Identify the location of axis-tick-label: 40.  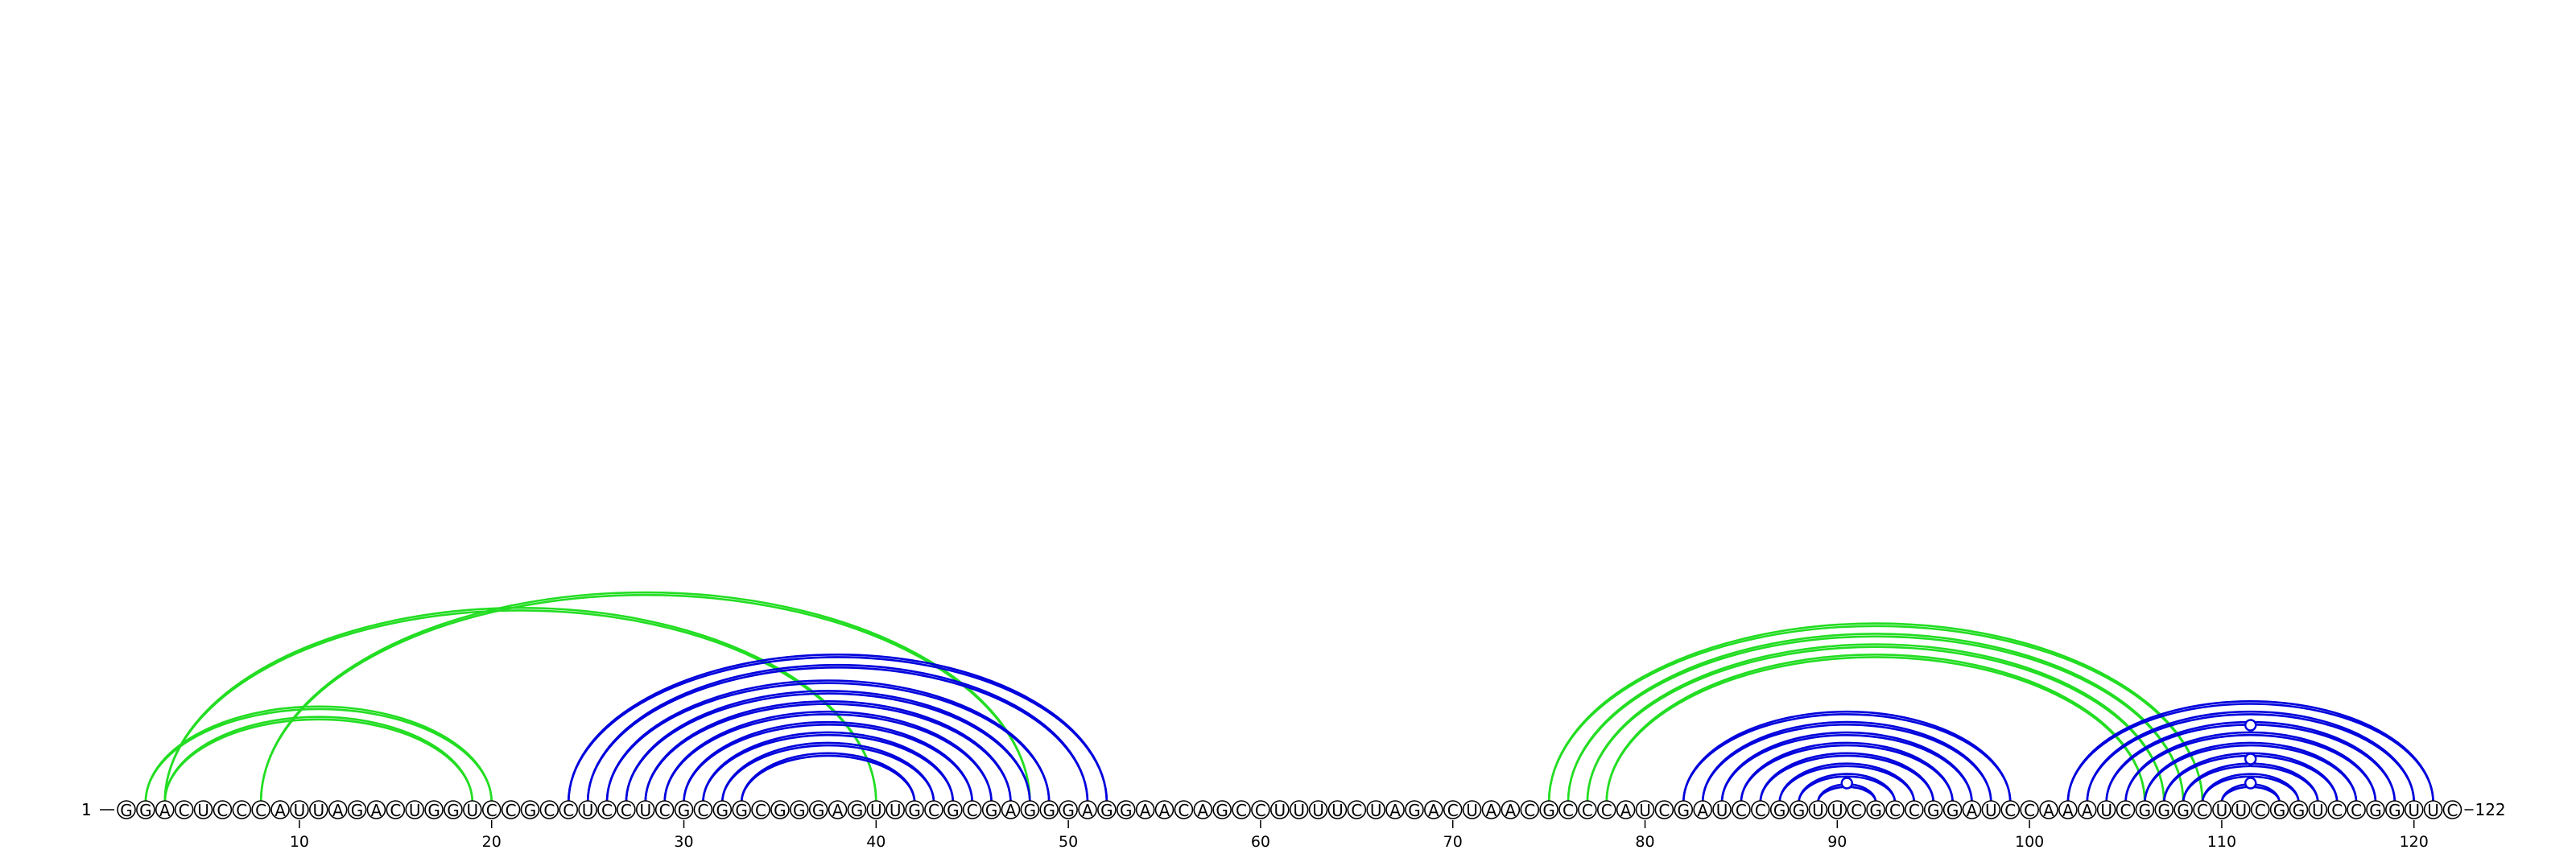
(876, 842).